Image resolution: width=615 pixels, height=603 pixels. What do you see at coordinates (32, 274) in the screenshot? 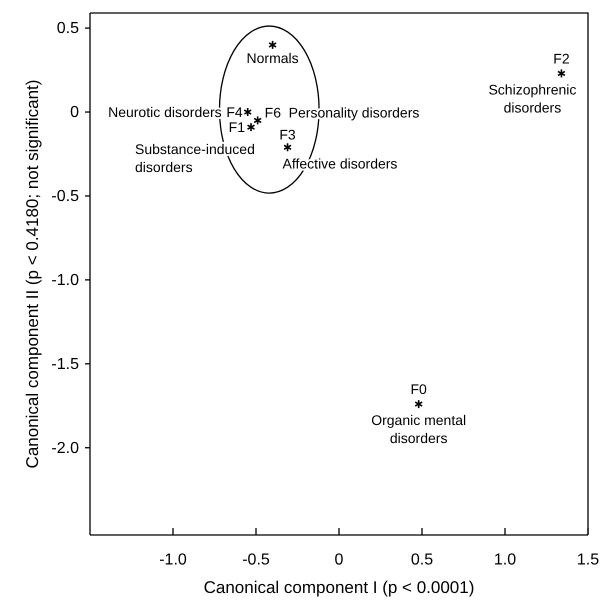
I see `y-axis-title: Canonical component II (p < 0.4180; not significant)` at bounding box center [32, 274].